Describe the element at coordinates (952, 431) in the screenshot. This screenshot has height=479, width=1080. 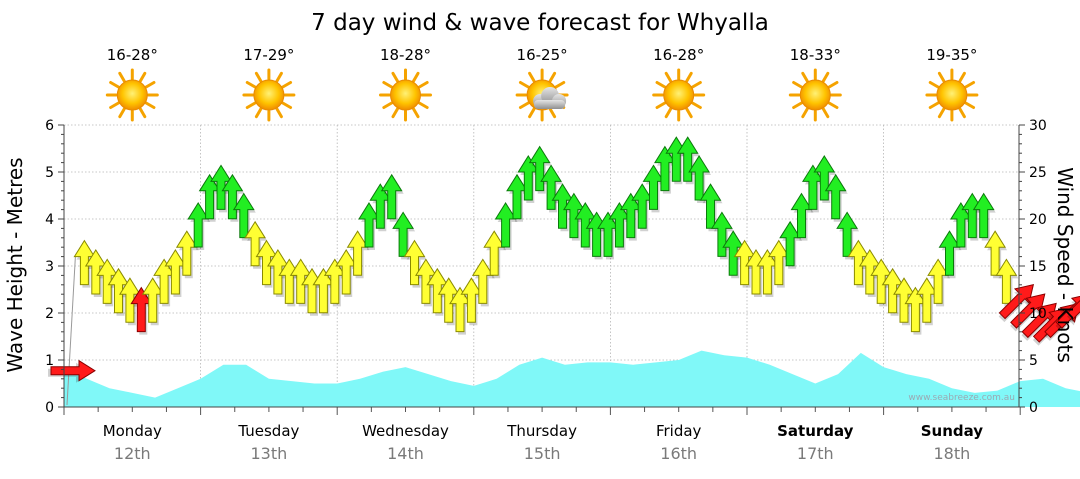
I see `day-name-label: Sunday` at that location.